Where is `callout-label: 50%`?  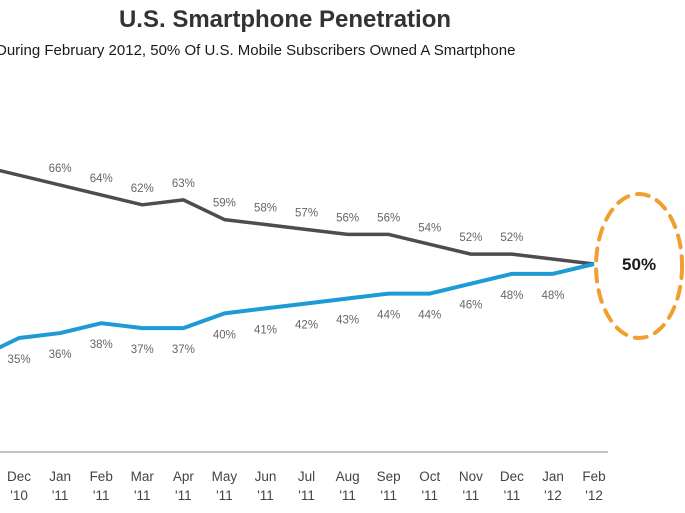 callout-label: 50% is located at coordinates (639, 264).